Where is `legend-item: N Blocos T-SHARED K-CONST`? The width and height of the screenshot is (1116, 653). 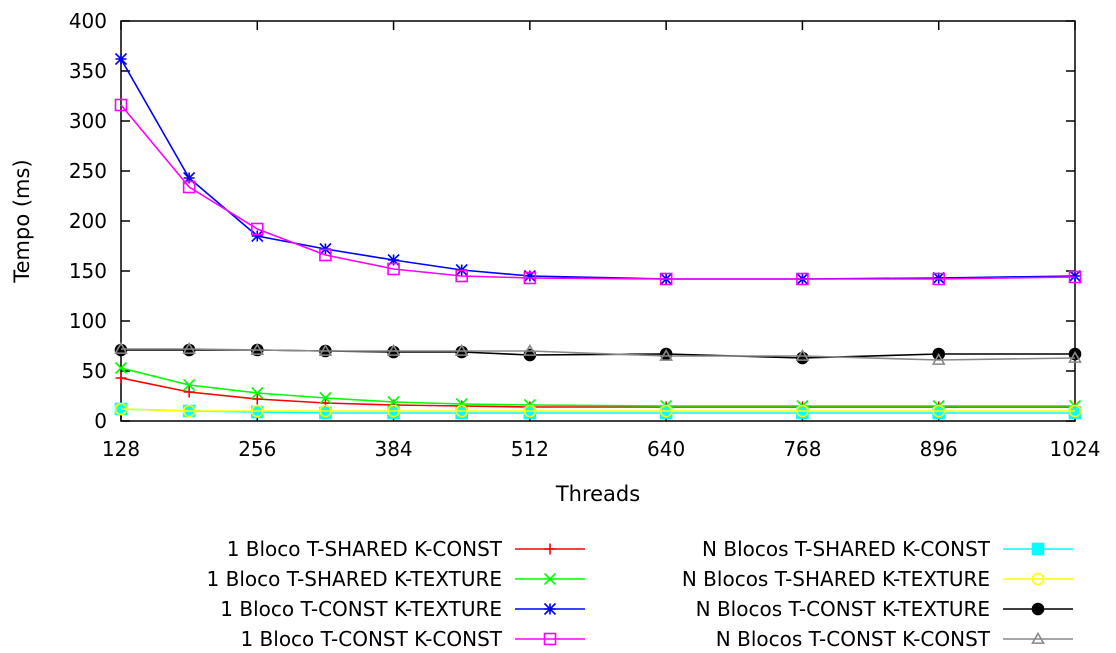
legend-item: N Blocos T-SHARED K-CONST is located at coordinates (887, 549).